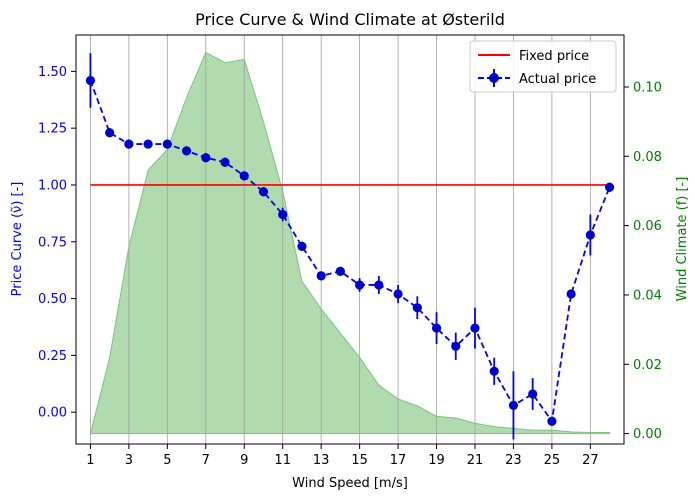  I want to click on y-tick-label-left: 0.75, so click(52, 242).